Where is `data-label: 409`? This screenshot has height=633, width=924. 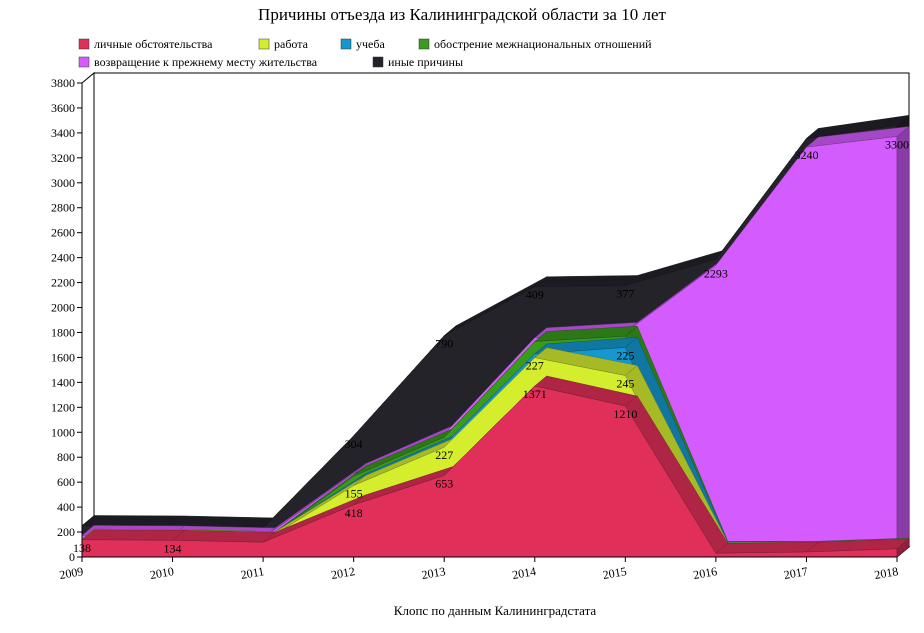
data-label: 409 is located at coordinates (535, 295).